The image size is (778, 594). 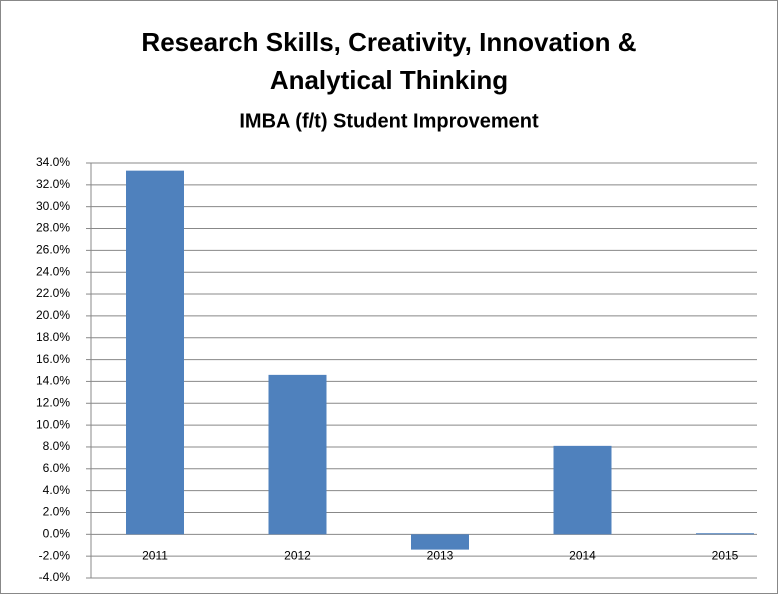 I want to click on y-tick-label: -4.0%, so click(x=55, y=577).